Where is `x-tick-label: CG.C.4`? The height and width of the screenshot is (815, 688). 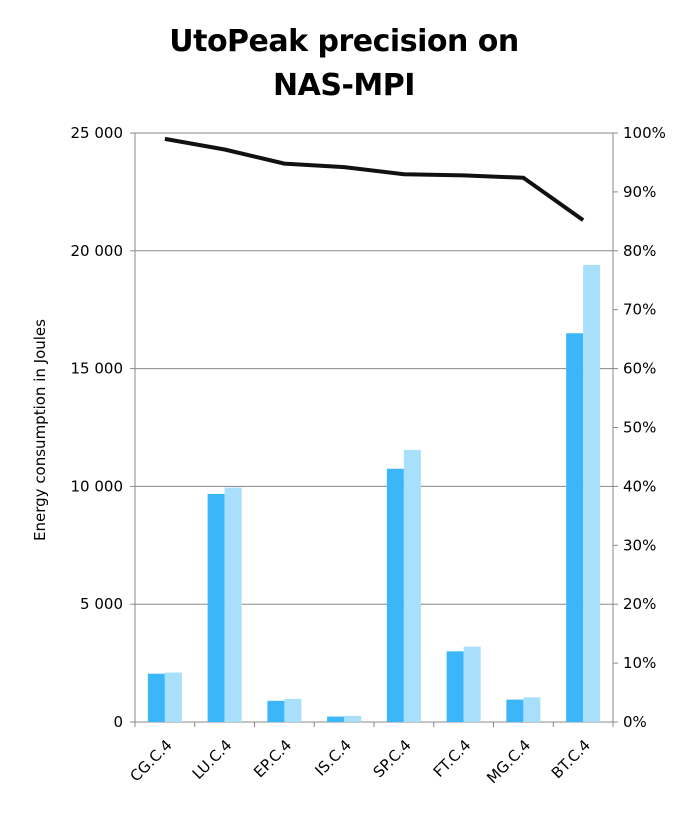
x-tick-label: CG.C.4 is located at coordinates (150, 760).